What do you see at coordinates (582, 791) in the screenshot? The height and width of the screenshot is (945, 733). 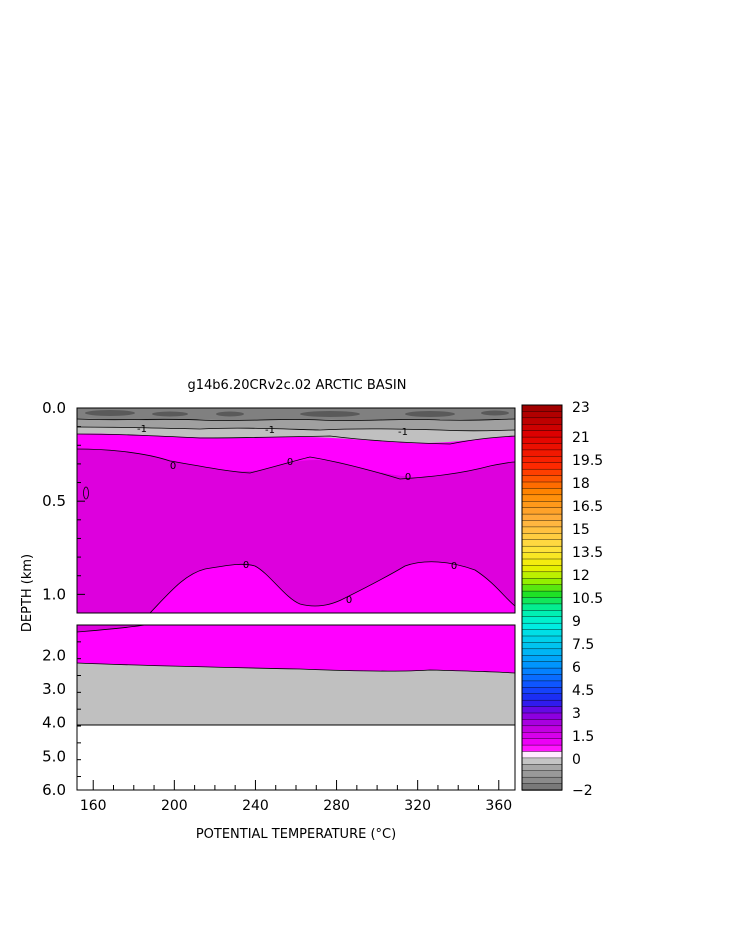 I see `colorbar-label: −2` at bounding box center [582, 791].